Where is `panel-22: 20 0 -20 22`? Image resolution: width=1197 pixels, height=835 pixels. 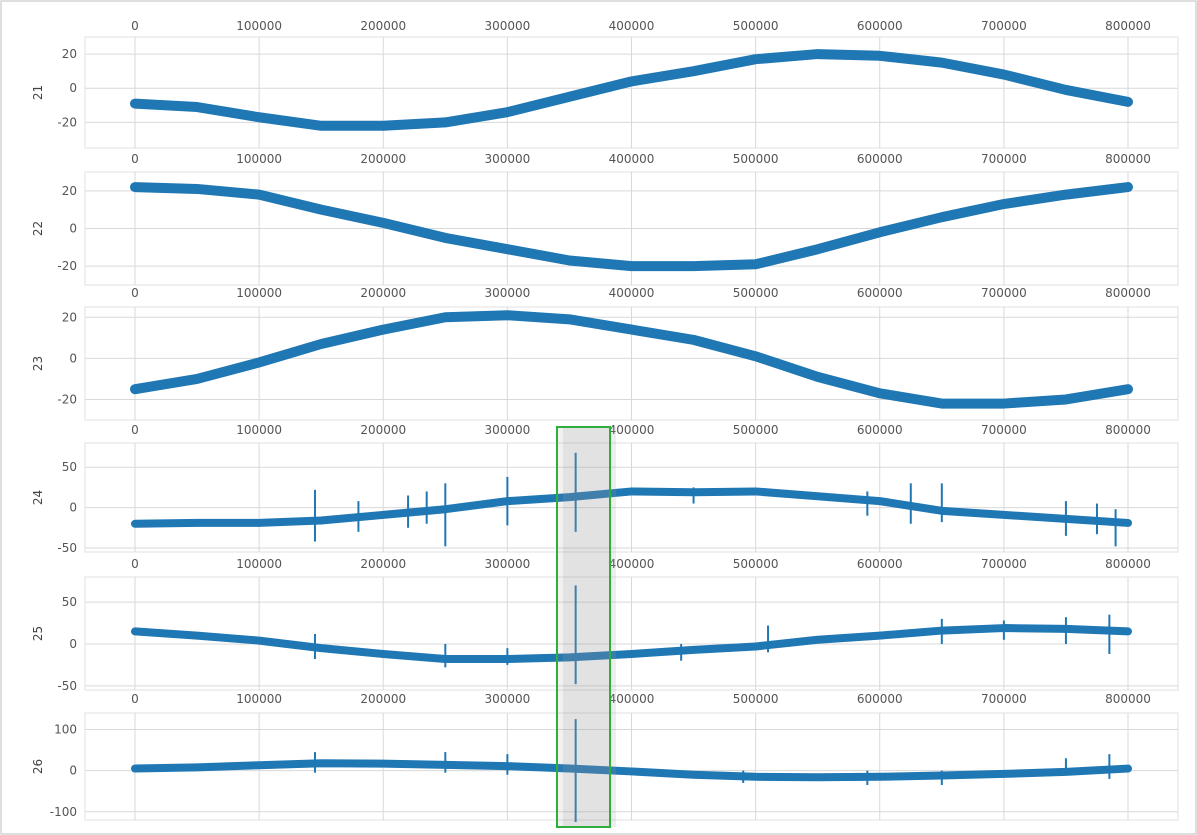
panel-22: 20 0 -20 22 is located at coordinates (605, 228).